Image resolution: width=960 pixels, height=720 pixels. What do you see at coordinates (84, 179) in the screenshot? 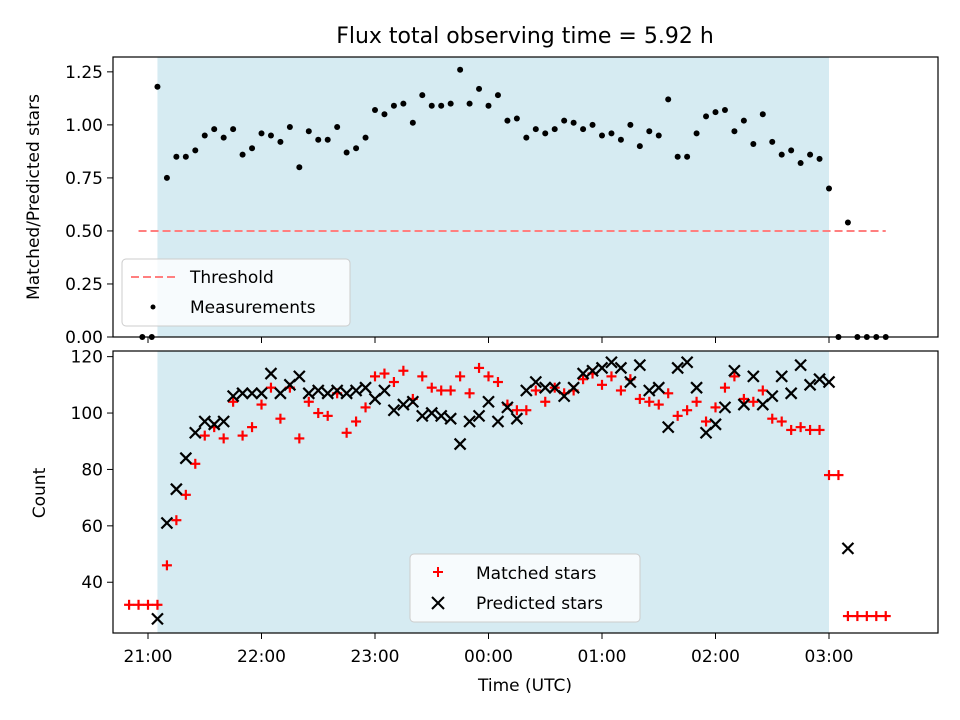
I see `y-tick-label: 0.75` at bounding box center [84, 179].